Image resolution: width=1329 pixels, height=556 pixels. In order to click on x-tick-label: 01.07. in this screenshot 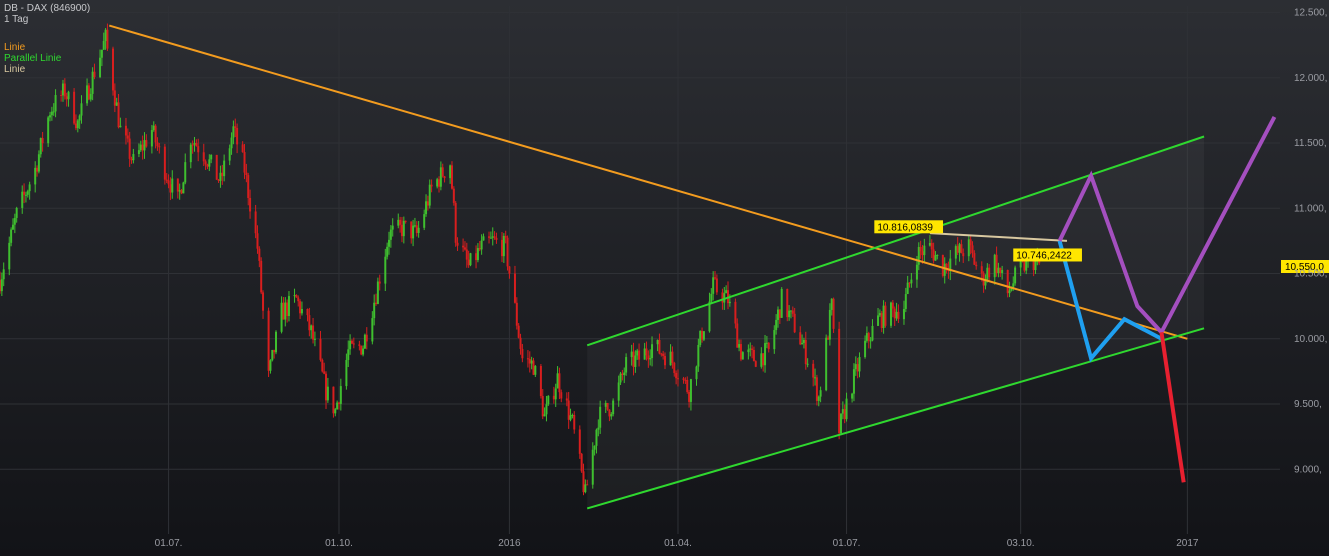, I will do `click(169, 543)`.